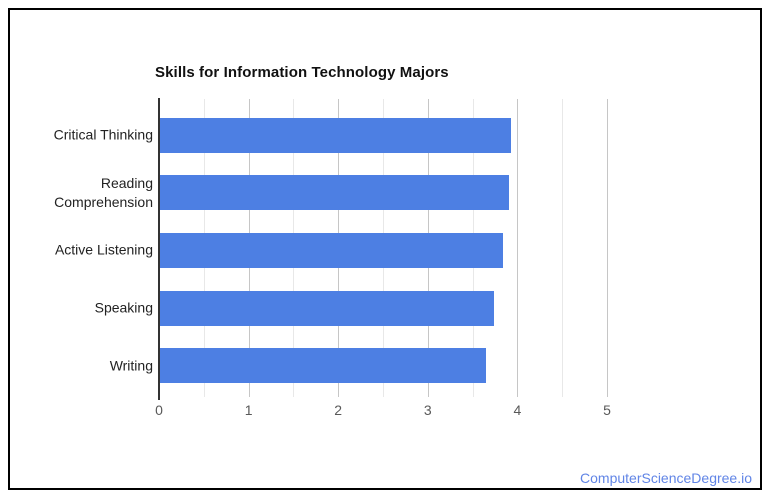 The image size is (770, 503). Describe the element at coordinates (103, 192) in the screenshot. I see `category-label: Reading Comprehension` at that location.